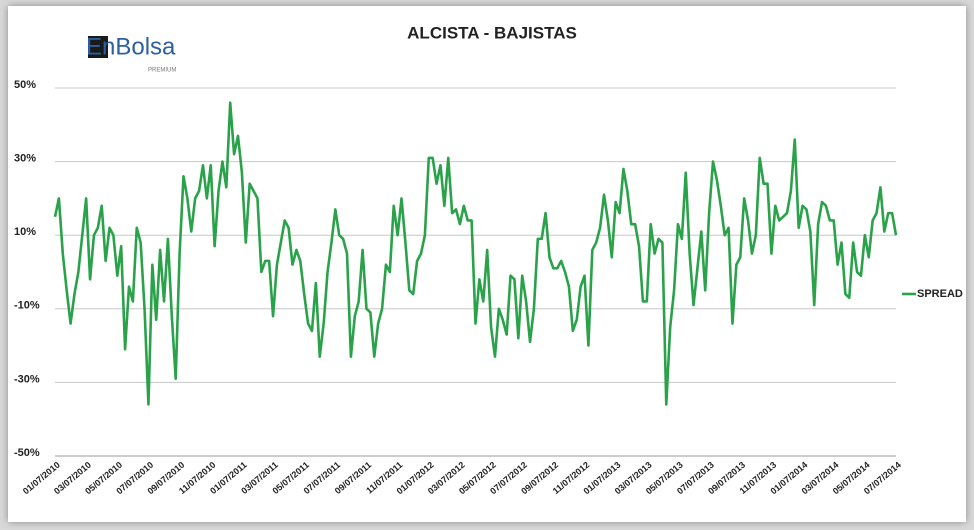 The height and width of the screenshot is (530, 974). What do you see at coordinates (940, 294) in the screenshot?
I see `legend-label: SPREAD` at bounding box center [940, 294].